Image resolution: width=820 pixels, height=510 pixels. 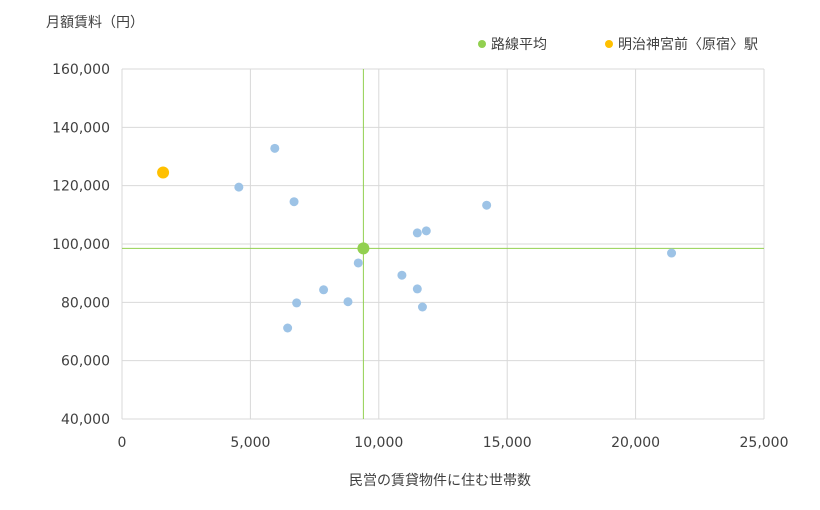 I want to click on y-tick-label: 80,000, so click(x=85, y=303).